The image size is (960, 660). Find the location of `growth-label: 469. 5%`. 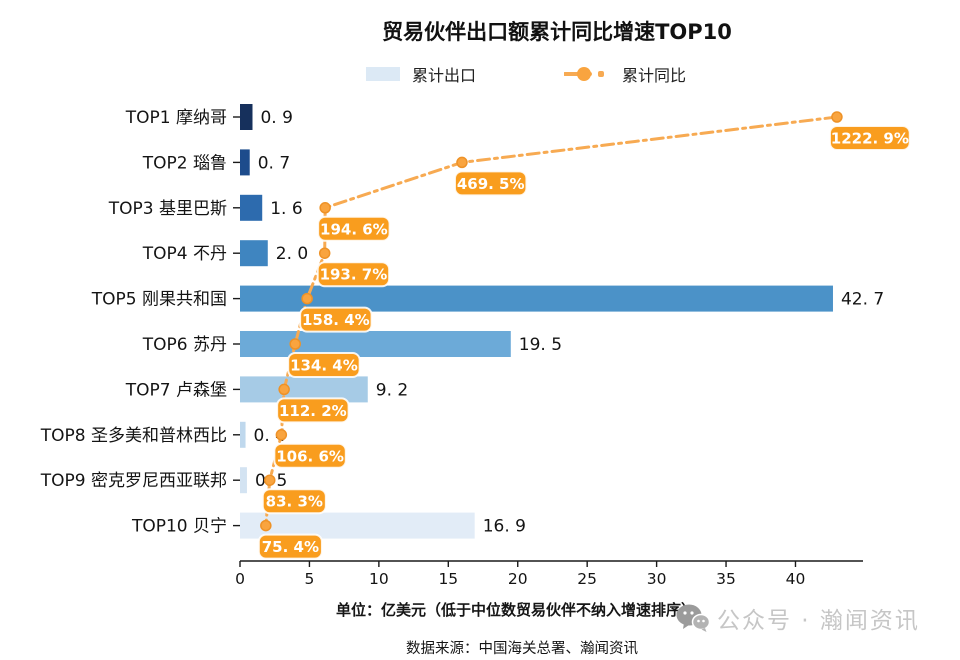

growth-label: 469. 5% is located at coordinates (491, 184).